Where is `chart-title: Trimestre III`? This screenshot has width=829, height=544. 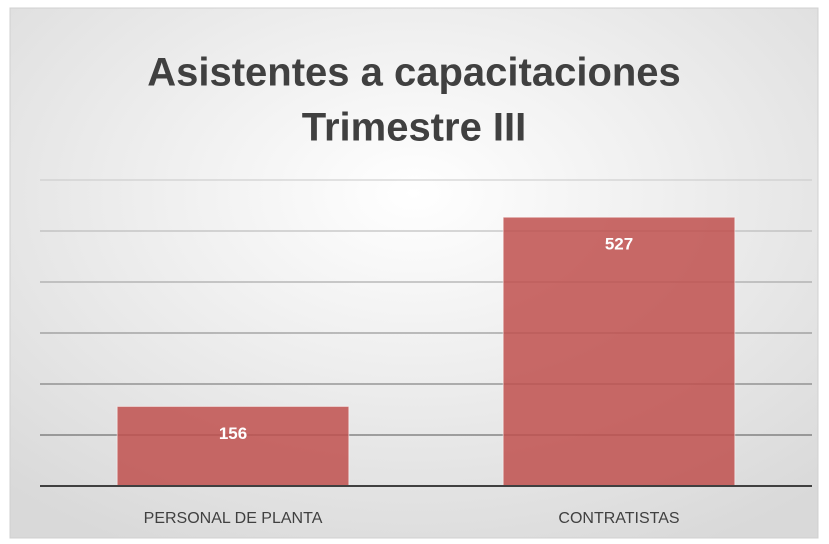
chart-title: Trimestre III is located at coordinates (414, 128).